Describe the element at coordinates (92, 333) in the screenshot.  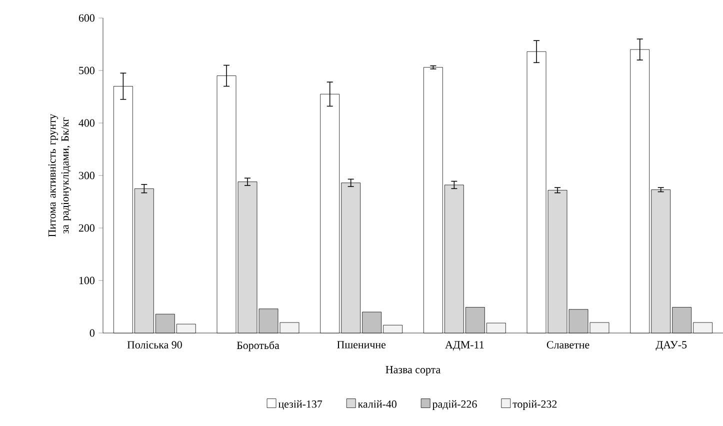
I see `y-tick-label: 0` at that location.